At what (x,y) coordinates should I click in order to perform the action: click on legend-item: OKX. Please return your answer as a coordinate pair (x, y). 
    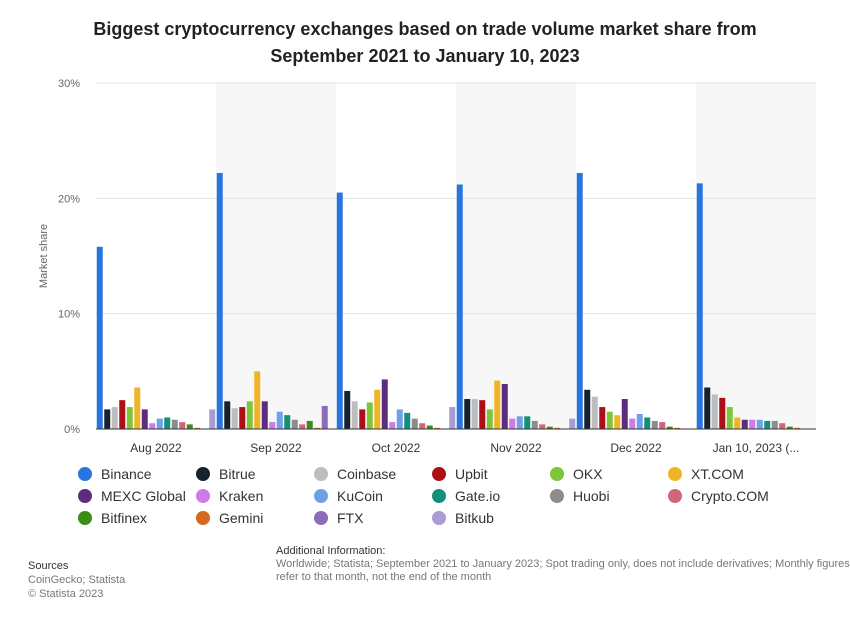
    Looking at the image, I should click on (609, 473).